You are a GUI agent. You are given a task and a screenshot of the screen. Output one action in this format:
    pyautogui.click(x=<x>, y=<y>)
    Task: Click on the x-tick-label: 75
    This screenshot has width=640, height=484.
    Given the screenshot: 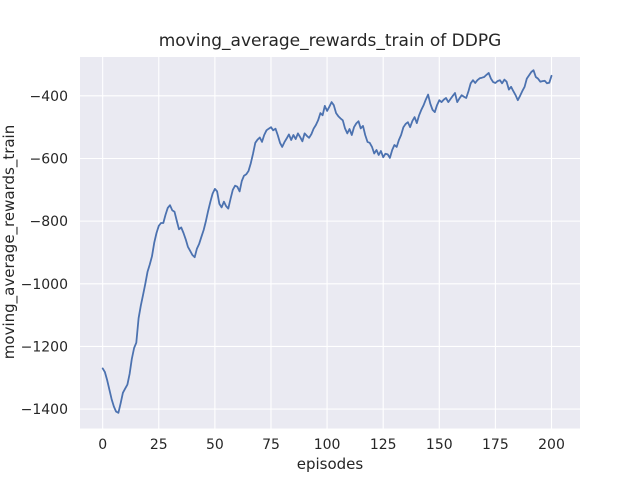 What is the action you would take?
    pyautogui.click(x=271, y=445)
    